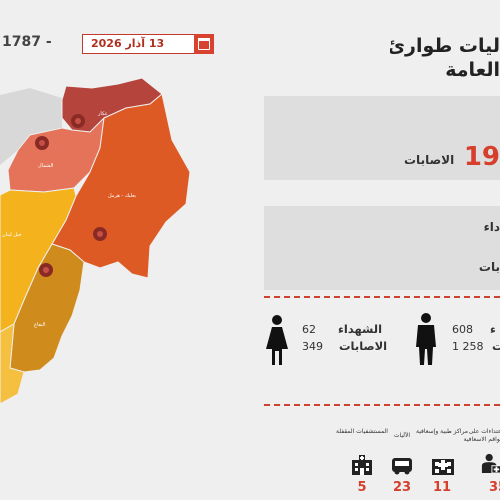 The image size is (500, 500). Describe the element at coordinates (362, 487) in the screenshot. I see `category-value-hospitals: 5` at that location.